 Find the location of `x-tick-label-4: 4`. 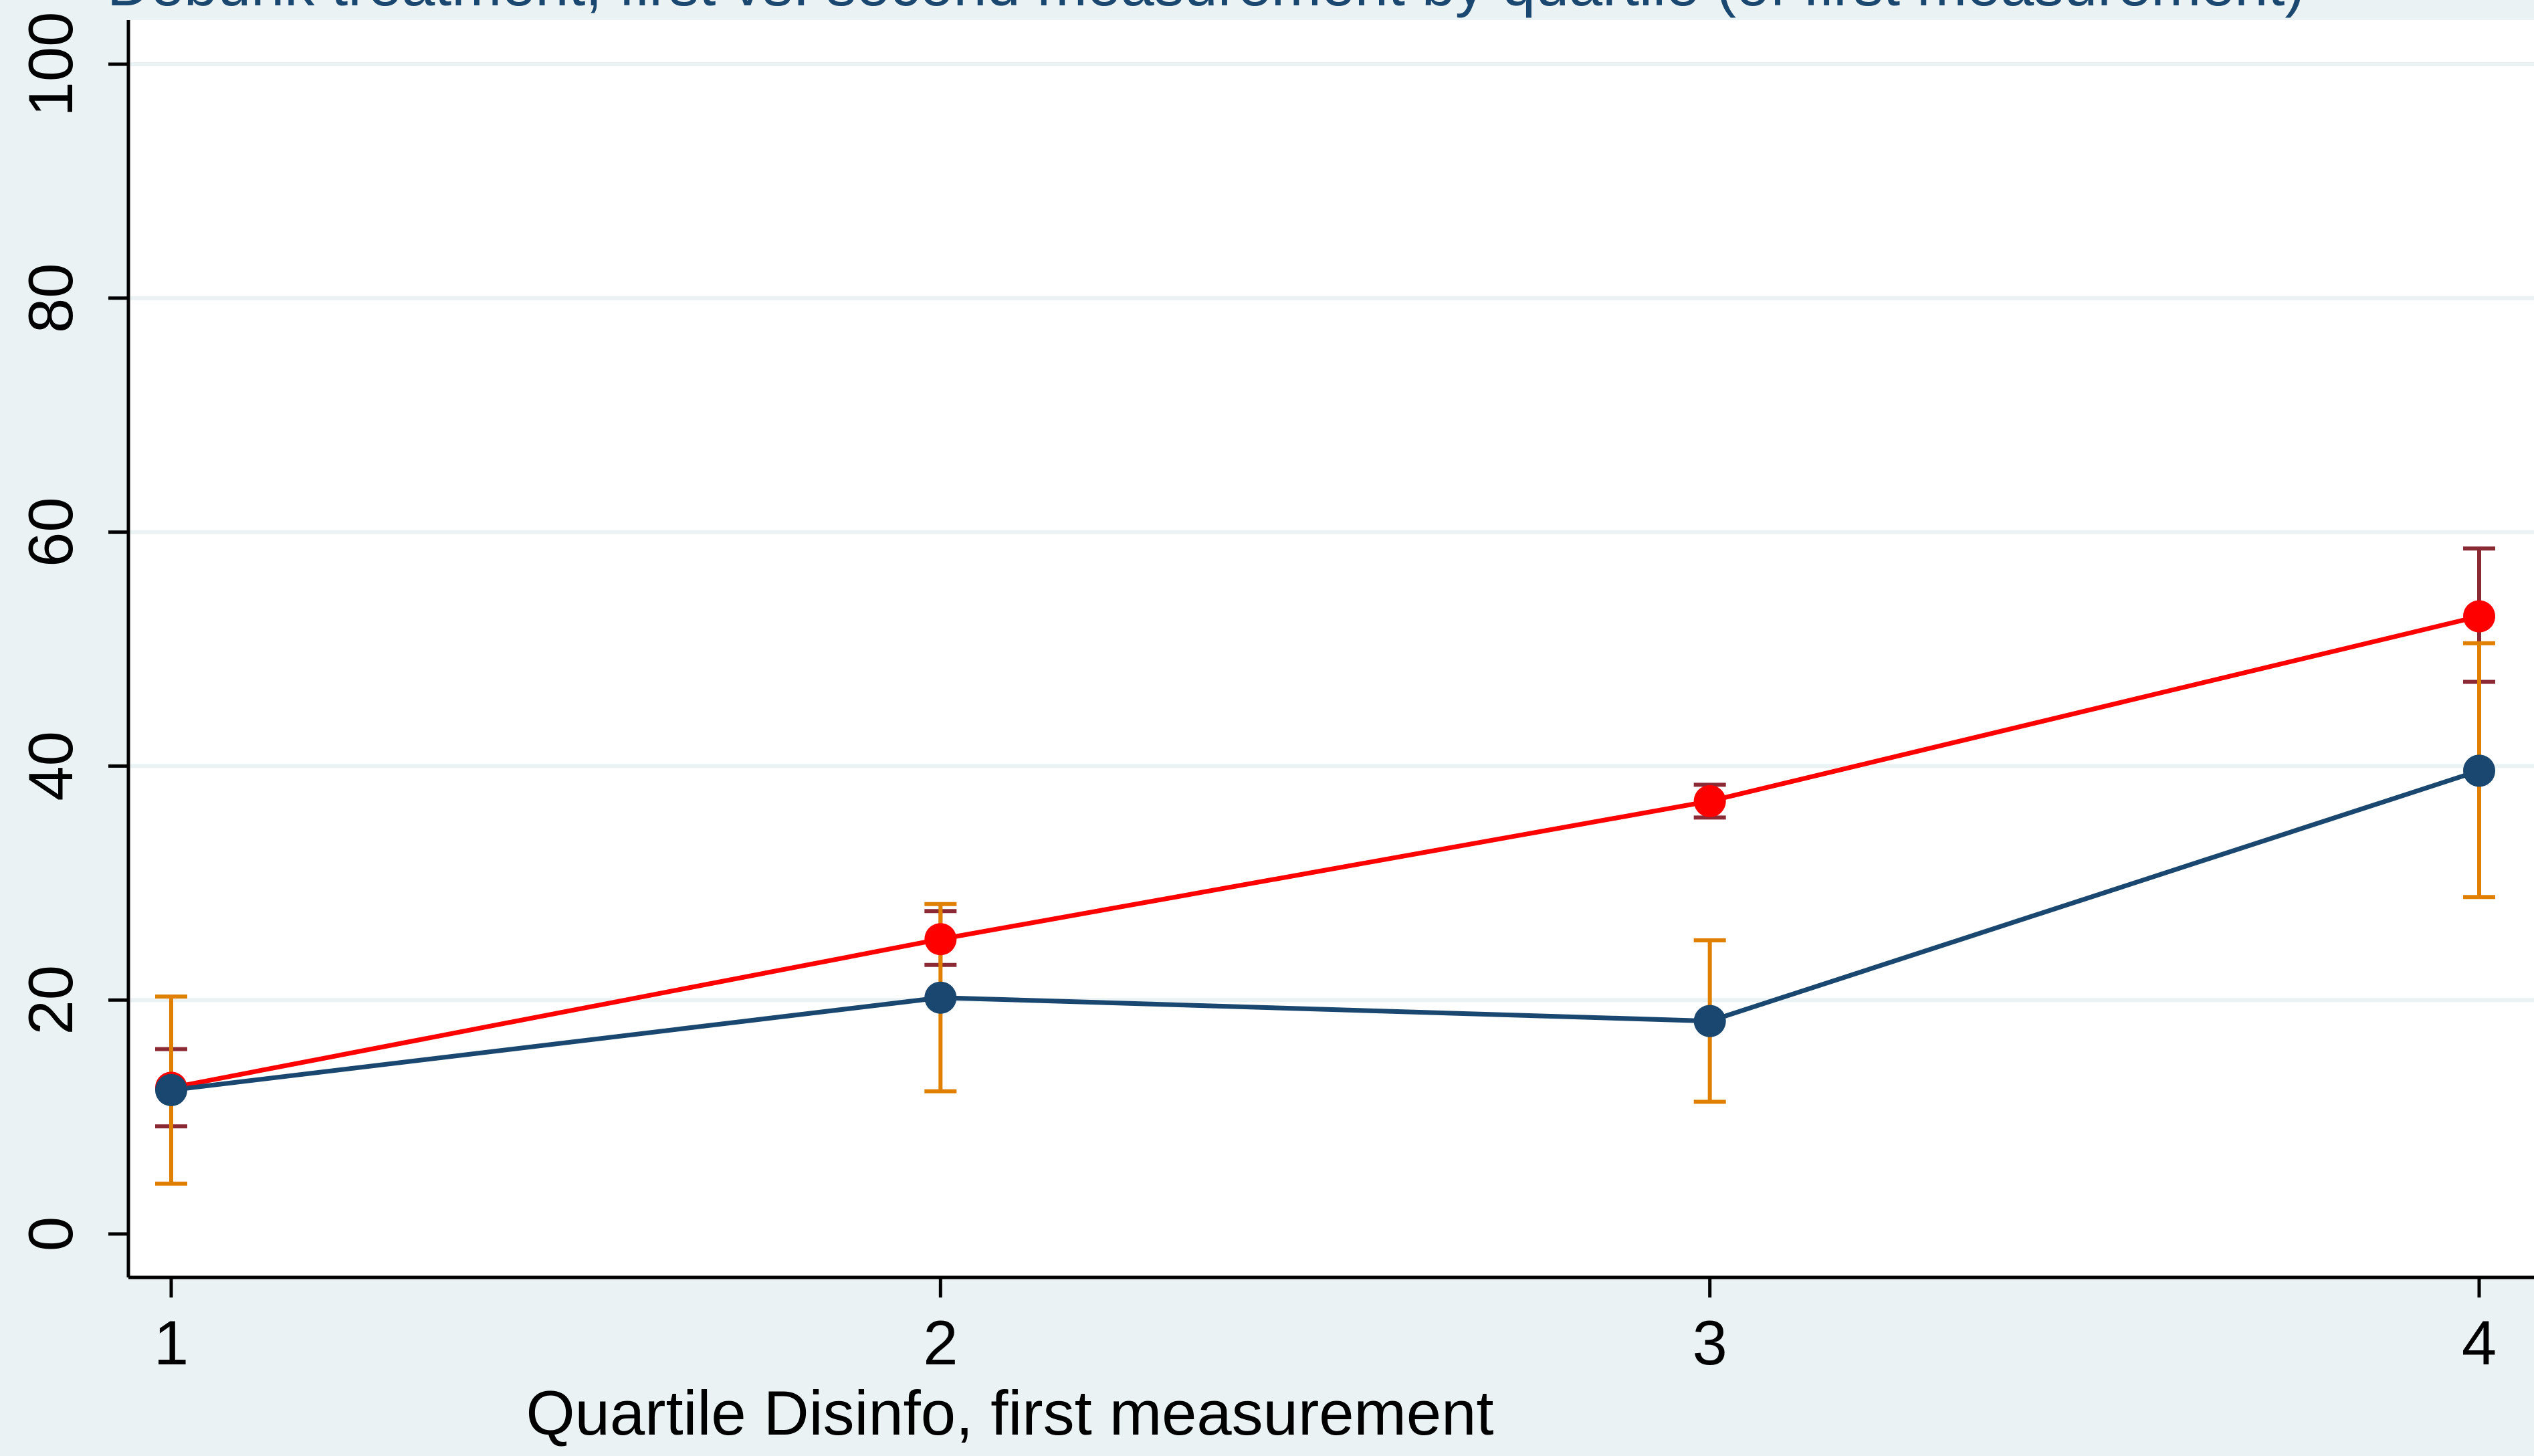

x-tick-label-4: 4 is located at coordinates (2479, 1343).